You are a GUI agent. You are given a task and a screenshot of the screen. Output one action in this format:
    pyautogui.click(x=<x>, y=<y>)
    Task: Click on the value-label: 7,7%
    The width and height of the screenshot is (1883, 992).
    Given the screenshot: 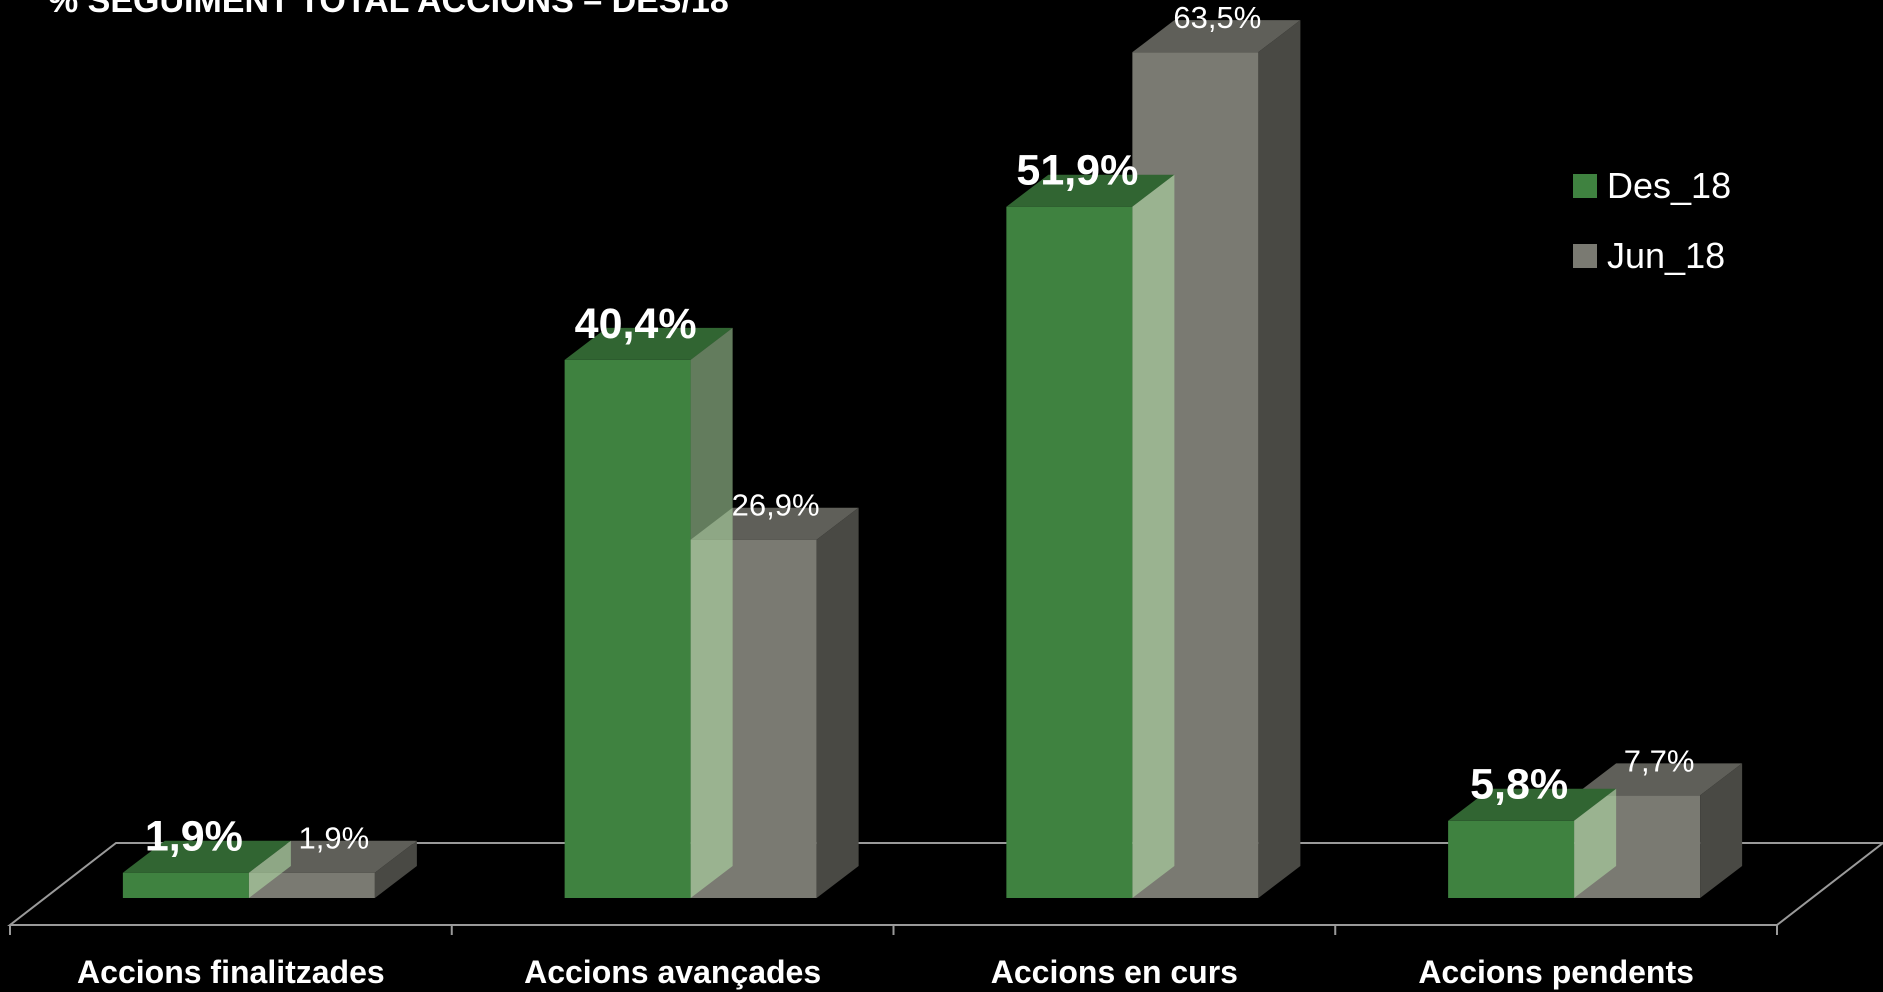 What is the action you would take?
    pyautogui.click(x=1659, y=760)
    